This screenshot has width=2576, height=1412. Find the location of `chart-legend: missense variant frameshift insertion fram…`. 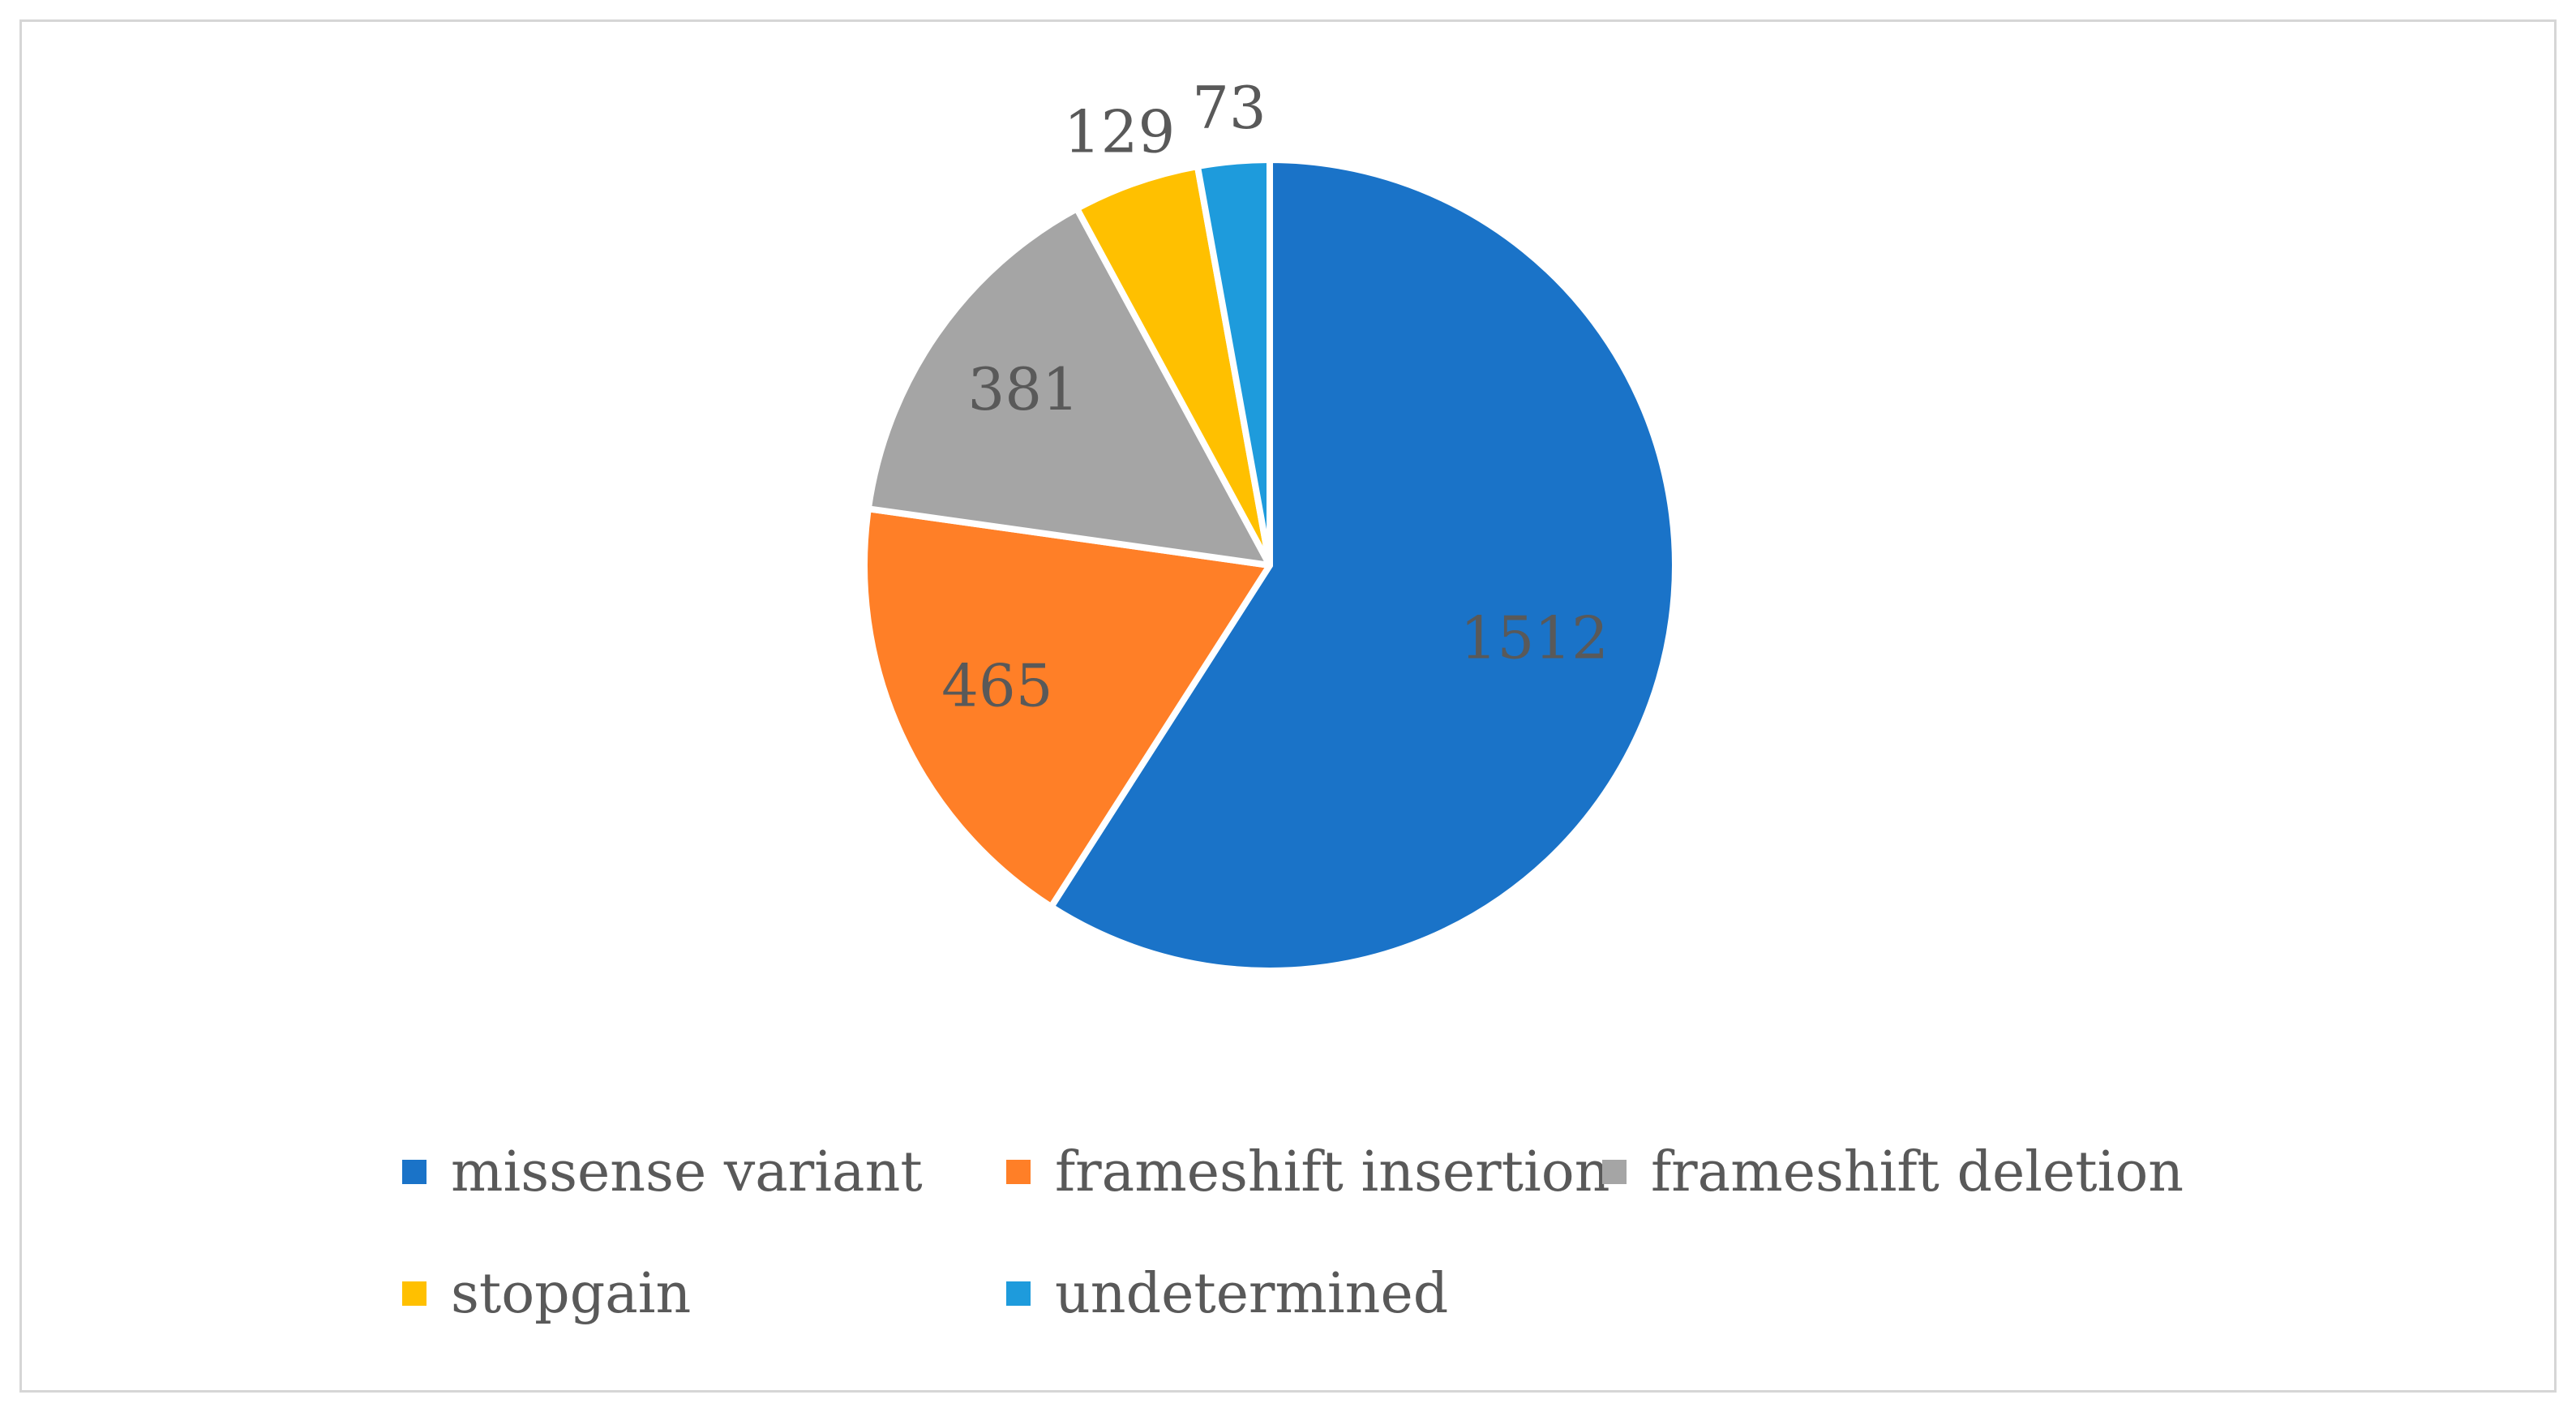

chart-legend: missense variant frameshift insertion fram… is located at coordinates (1334, 1244).